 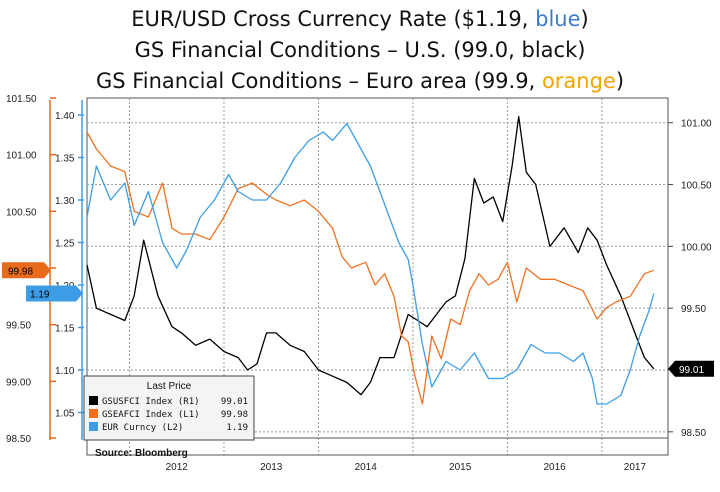 What do you see at coordinates (65, 244) in the screenshot?
I see `l2-tick-label: 1.25` at bounding box center [65, 244].